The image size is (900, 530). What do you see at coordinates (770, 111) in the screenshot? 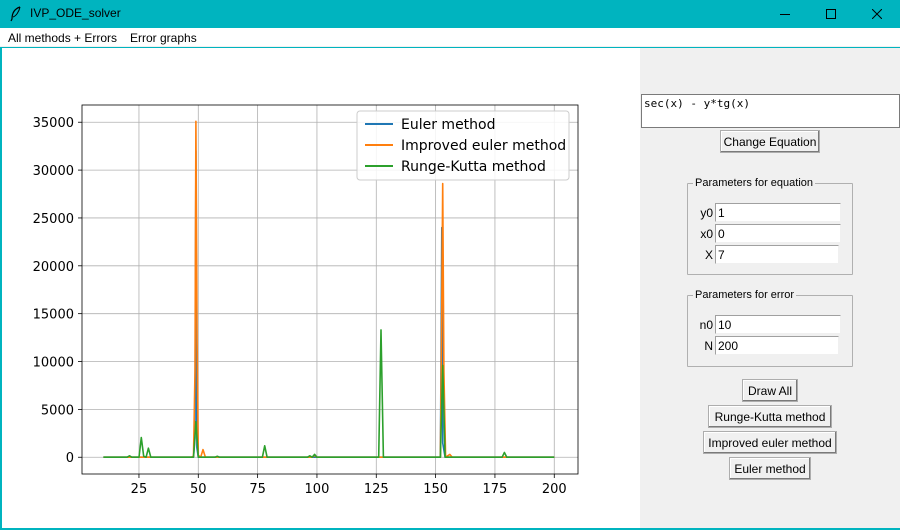
I see `equation-input: sec(x) - y*tg(x)` at bounding box center [770, 111].